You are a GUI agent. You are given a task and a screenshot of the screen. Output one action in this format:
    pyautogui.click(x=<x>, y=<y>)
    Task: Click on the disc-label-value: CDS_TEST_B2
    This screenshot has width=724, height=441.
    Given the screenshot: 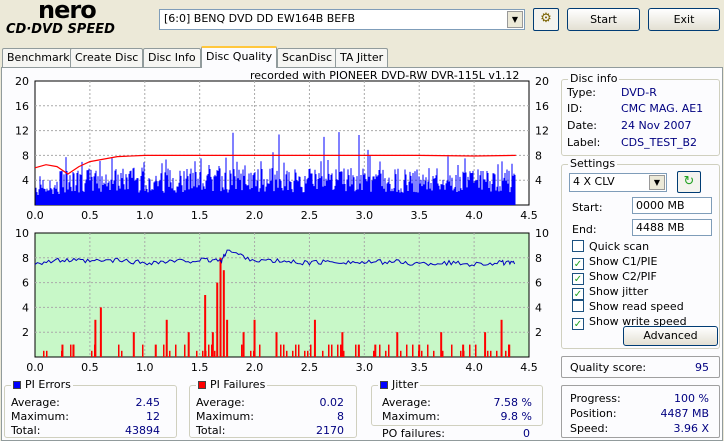 What is the action you would take?
    pyautogui.click(x=659, y=142)
    